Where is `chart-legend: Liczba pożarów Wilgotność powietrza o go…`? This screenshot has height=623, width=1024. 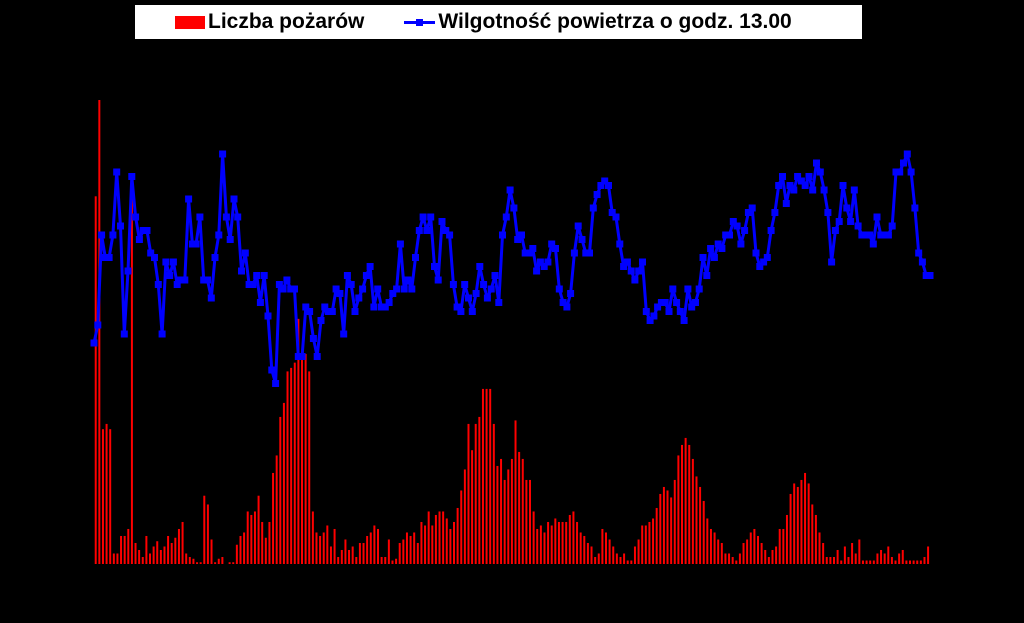
chart-legend: Liczba pożarów Wilgotność powietrza o go… is located at coordinates (498, 22).